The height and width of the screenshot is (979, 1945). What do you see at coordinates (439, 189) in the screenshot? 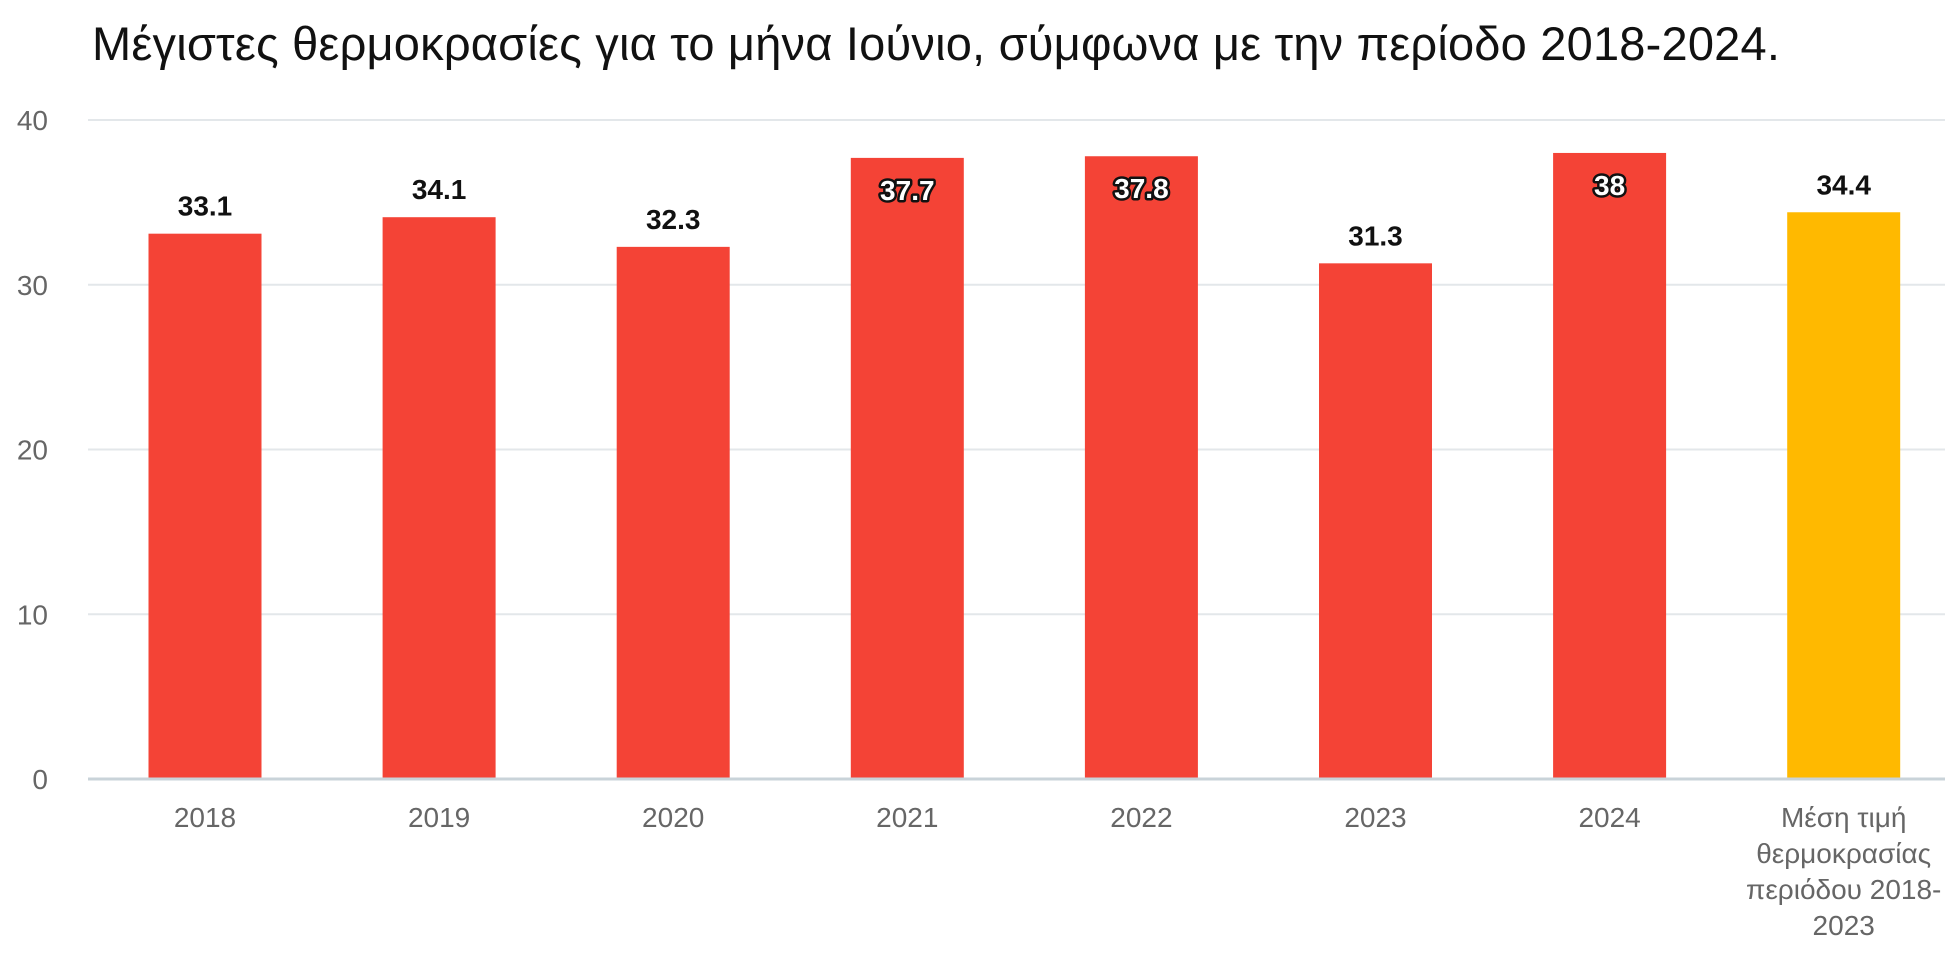
I see `data-label: 34.1` at bounding box center [439, 189].